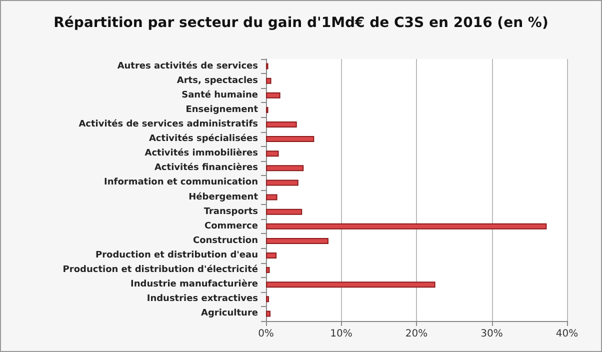 The width and height of the screenshot is (602, 352). What do you see at coordinates (225, 241) in the screenshot?
I see `y-tick-label: Construction` at bounding box center [225, 241].